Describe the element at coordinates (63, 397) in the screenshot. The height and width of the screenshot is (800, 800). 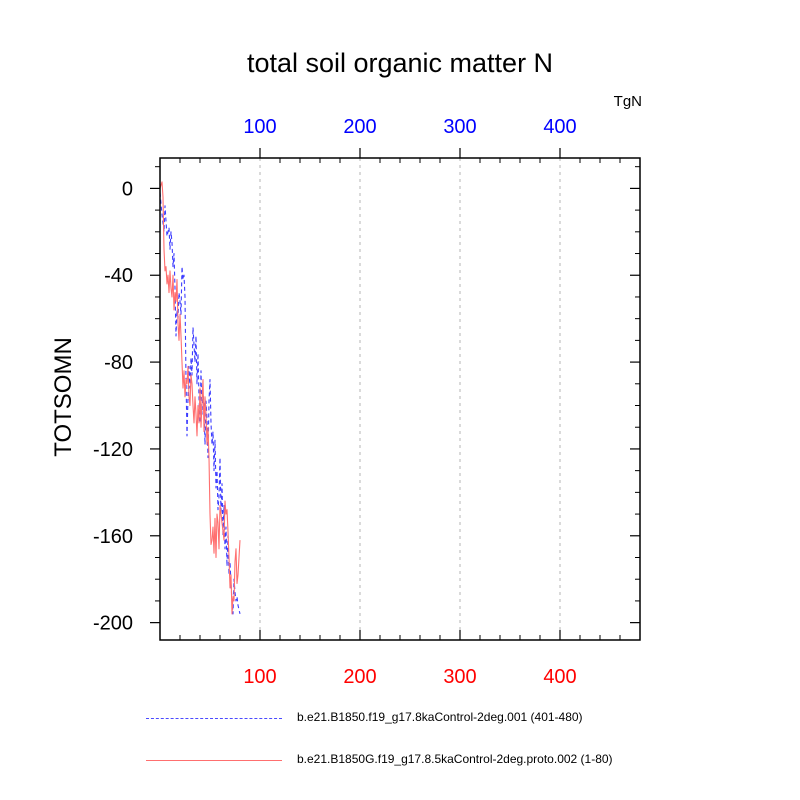
I see `y-axis-label: TOTSOMN` at that location.